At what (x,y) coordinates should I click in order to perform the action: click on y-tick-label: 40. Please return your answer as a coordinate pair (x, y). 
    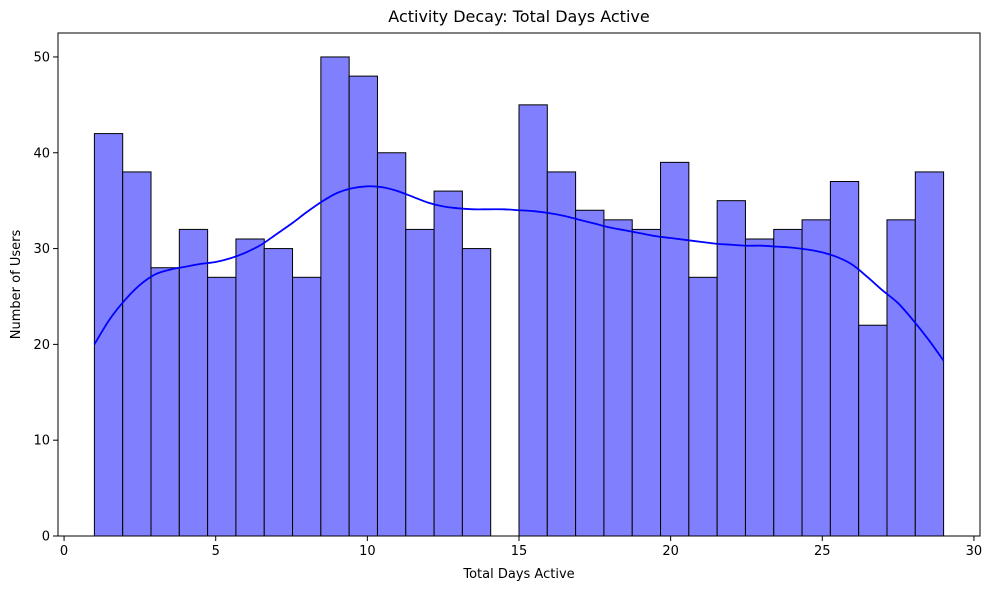
    Looking at the image, I should click on (41, 153).